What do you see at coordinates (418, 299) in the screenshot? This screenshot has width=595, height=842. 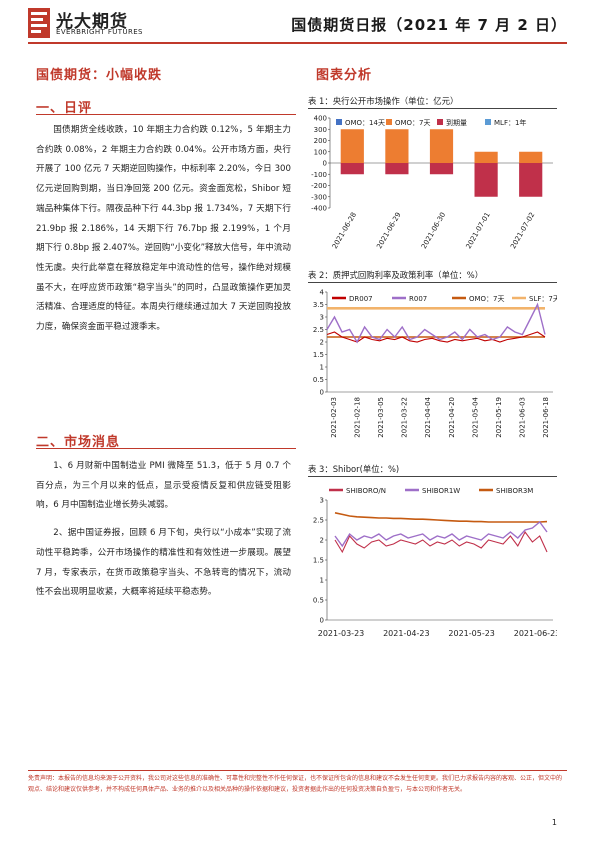 I see `chart2-legend-label: R007` at bounding box center [418, 299].